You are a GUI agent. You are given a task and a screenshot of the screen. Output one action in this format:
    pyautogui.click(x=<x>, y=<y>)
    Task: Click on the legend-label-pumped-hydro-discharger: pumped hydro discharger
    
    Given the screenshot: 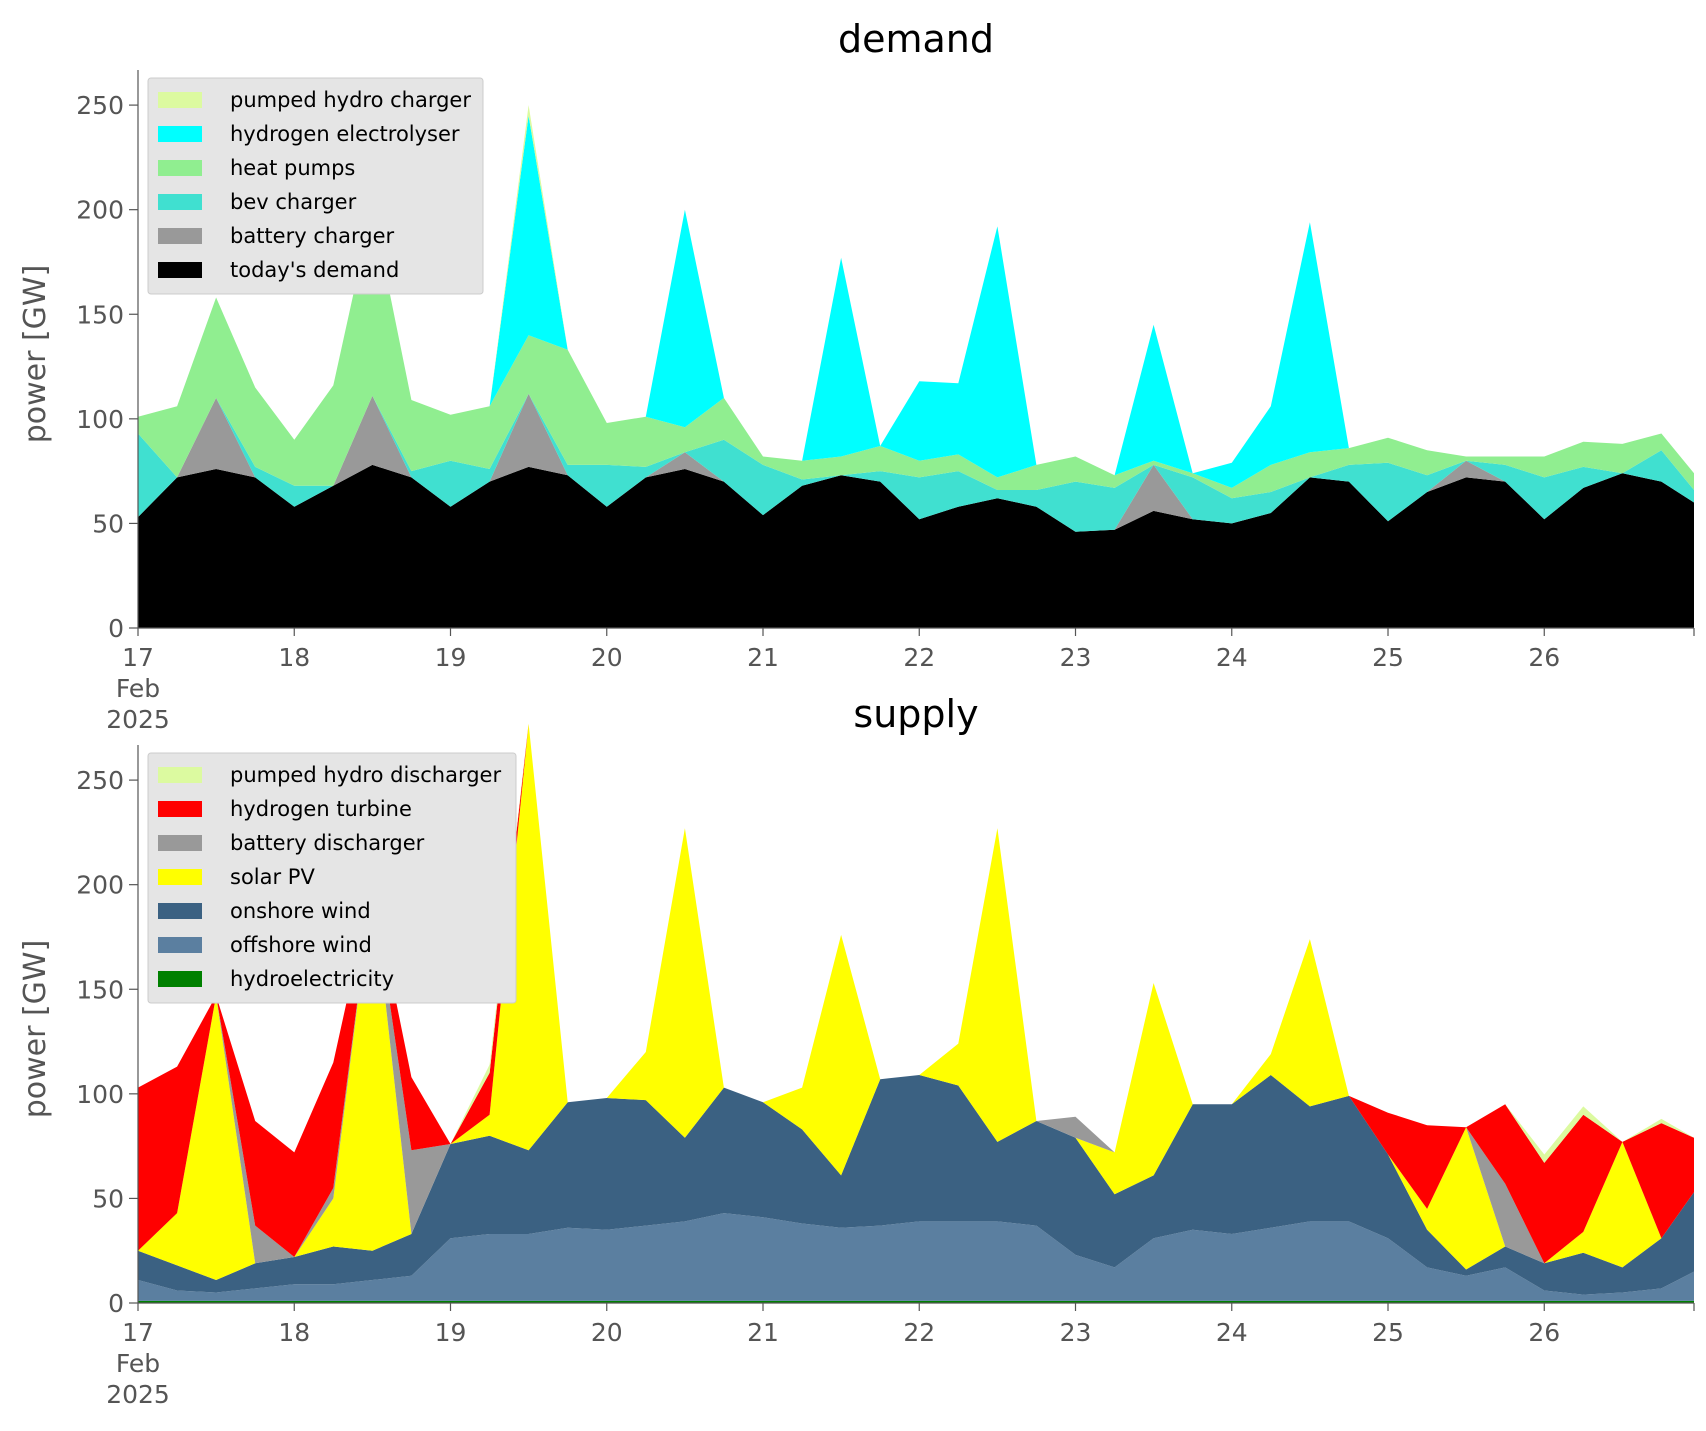 What is the action you would take?
    pyautogui.click(x=365, y=775)
    